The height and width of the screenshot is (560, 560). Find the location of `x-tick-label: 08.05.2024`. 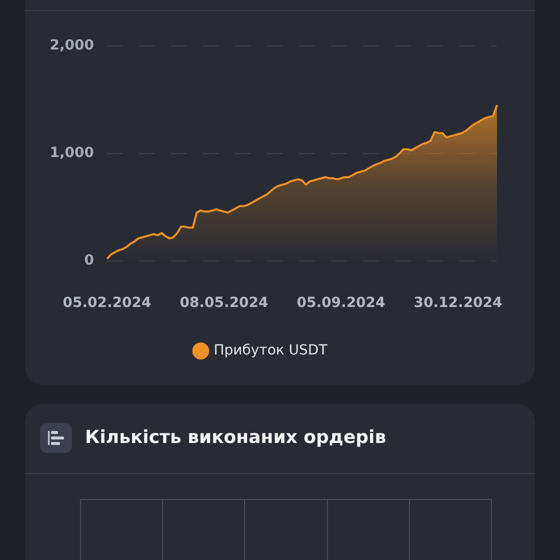

x-tick-label: 08.05.2024 is located at coordinates (224, 303).